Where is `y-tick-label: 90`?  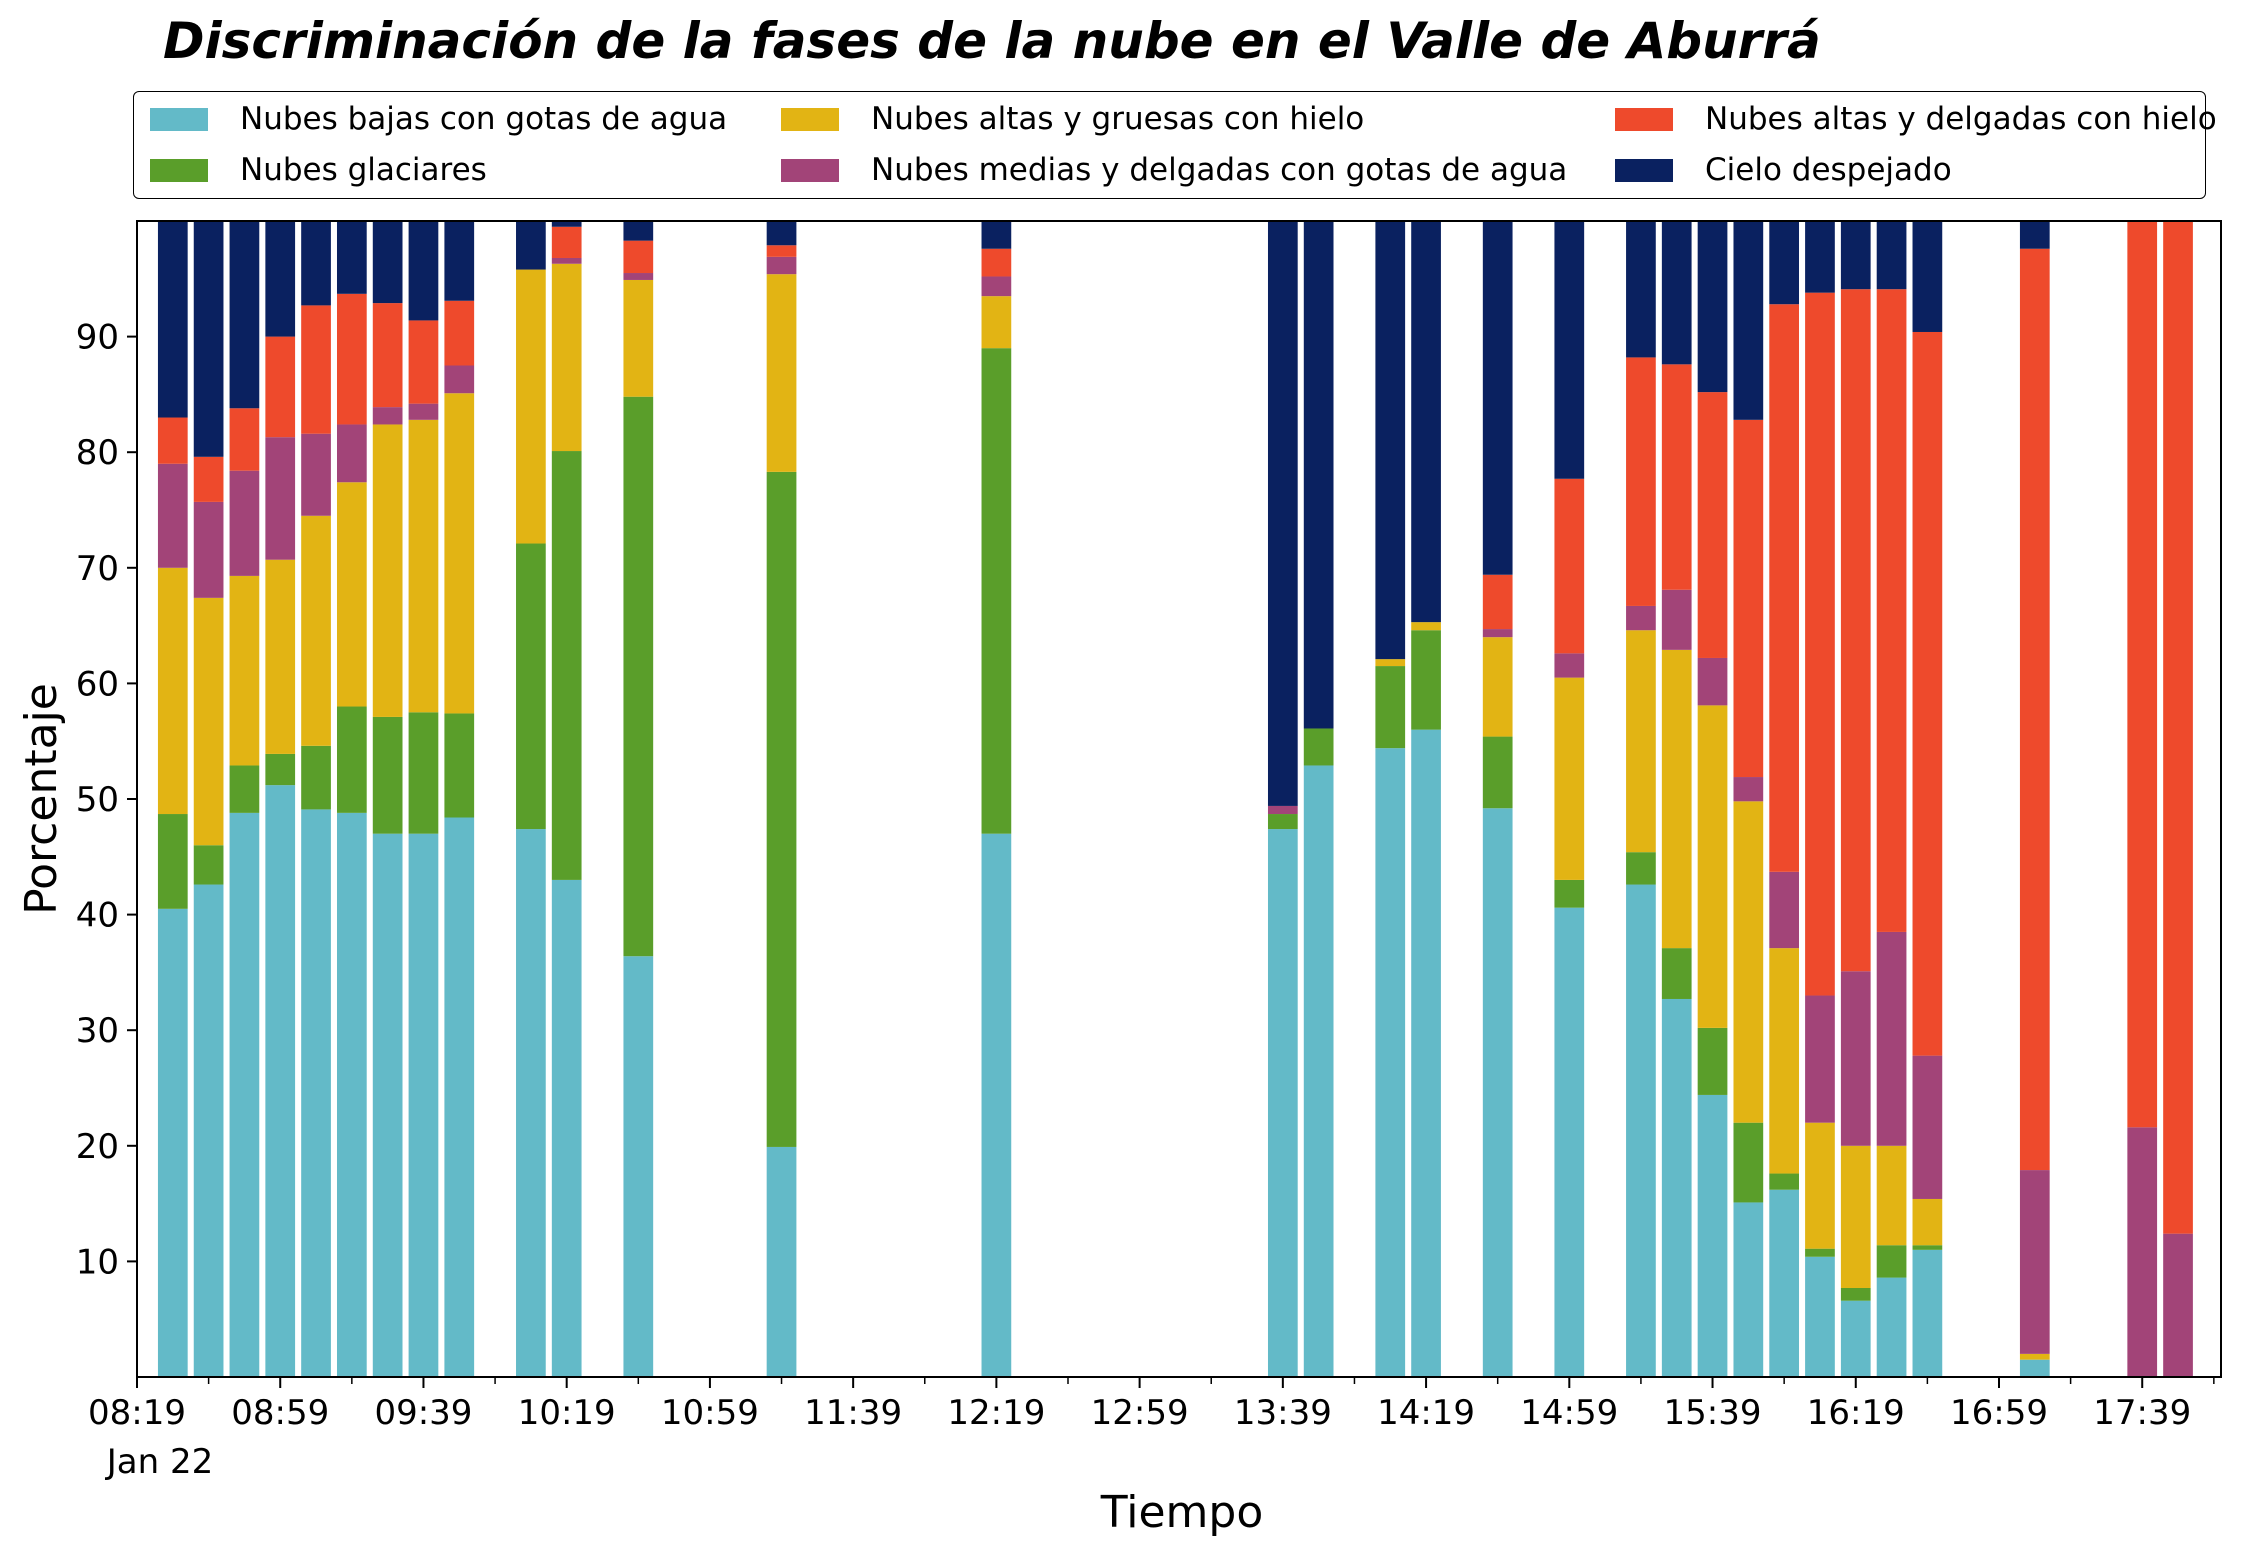 y-tick-label: 90 is located at coordinates (97, 338).